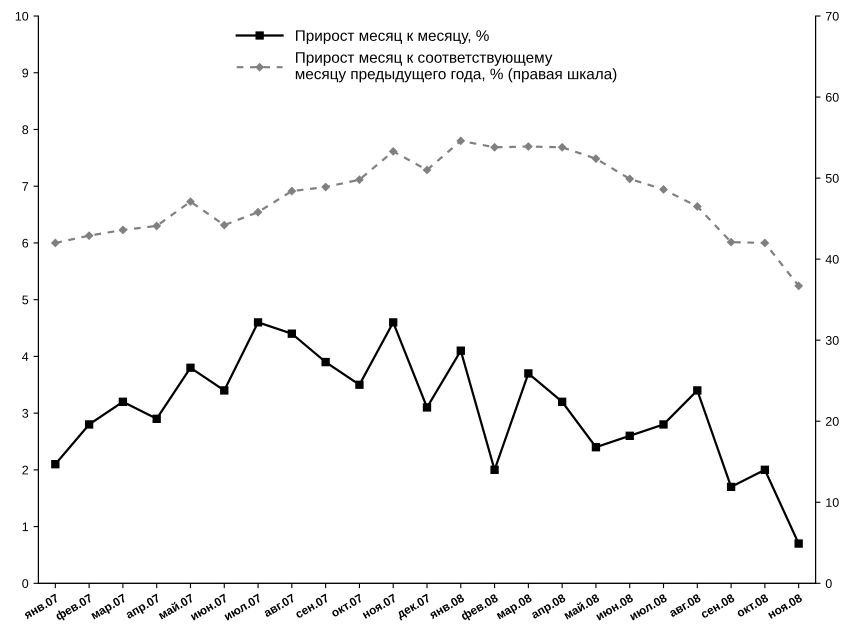  Describe the element at coordinates (25, 186) in the screenshot. I see `y-tick-label: 7` at that location.